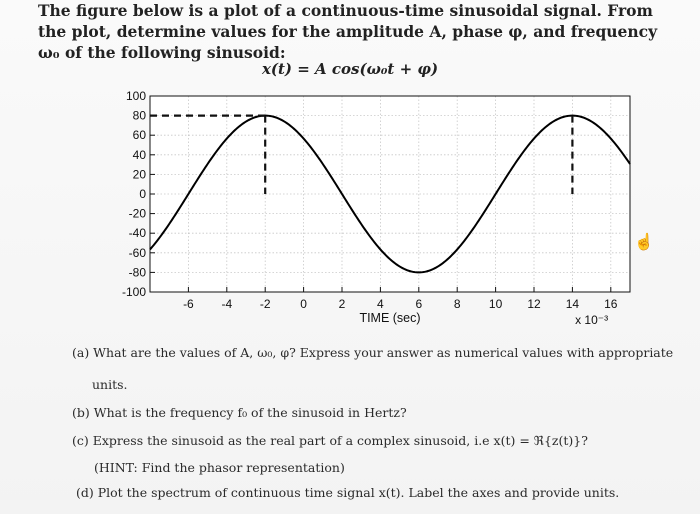 The image size is (700, 514). What do you see at coordinates (134, 292) in the screenshot?
I see `y-tick-label: -100` at bounding box center [134, 292].